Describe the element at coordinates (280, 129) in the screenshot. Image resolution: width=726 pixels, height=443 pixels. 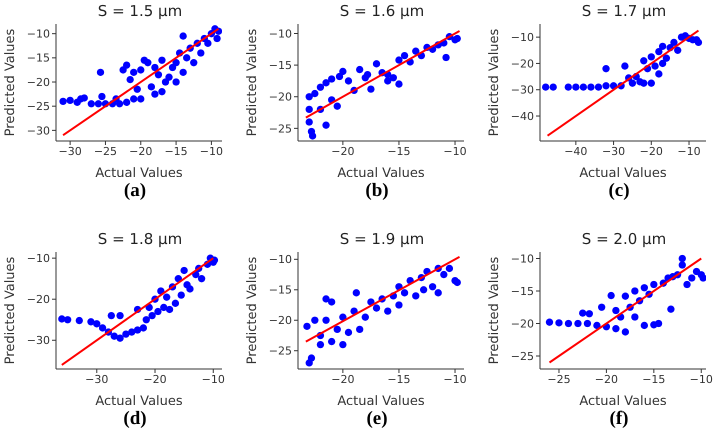
I see `y-tick-label: −25` at that location.